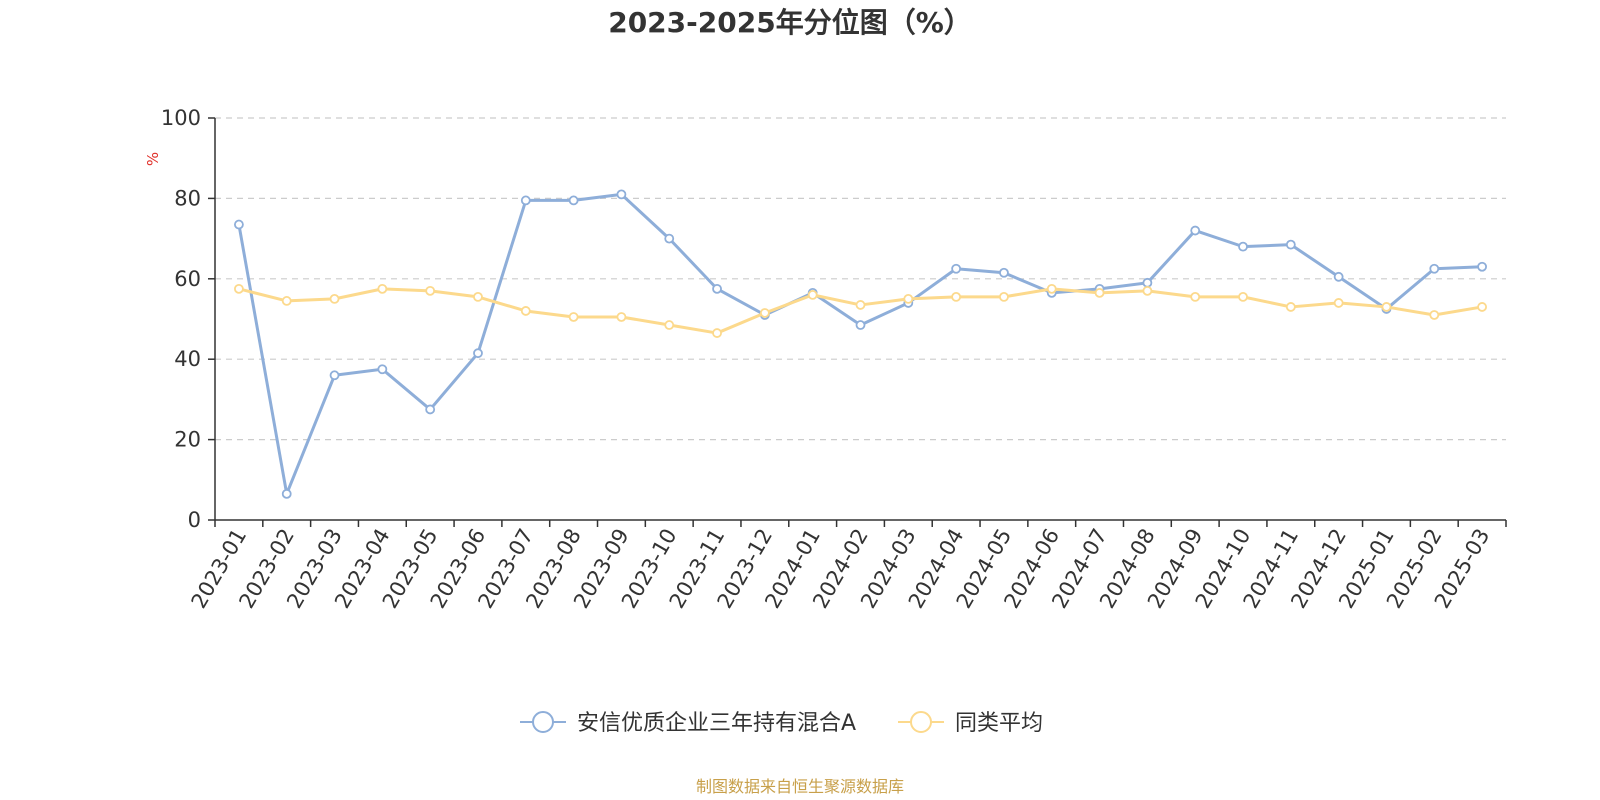 Image resolution: width=1600 pixels, height=800 pixels. I want to click on y-tick-label: 20, so click(187, 440).